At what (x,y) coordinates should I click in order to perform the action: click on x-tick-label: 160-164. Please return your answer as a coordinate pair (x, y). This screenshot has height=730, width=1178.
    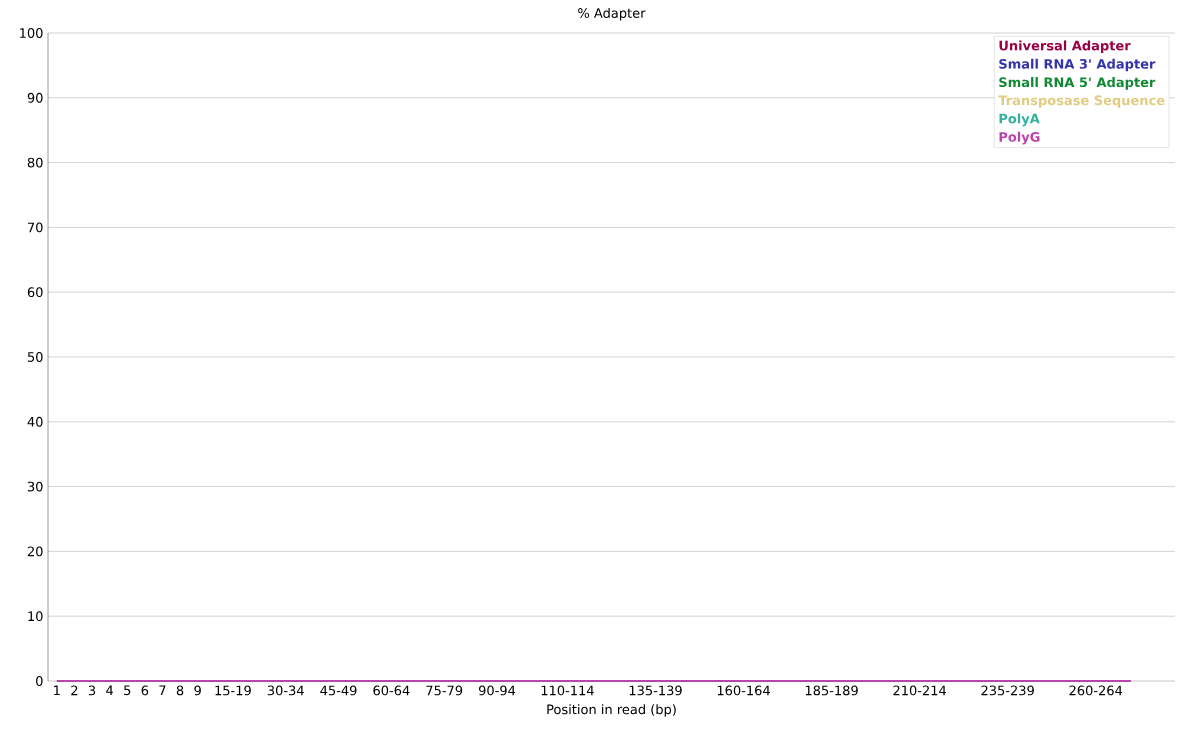
    Looking at the image, I should click on (743, 690).